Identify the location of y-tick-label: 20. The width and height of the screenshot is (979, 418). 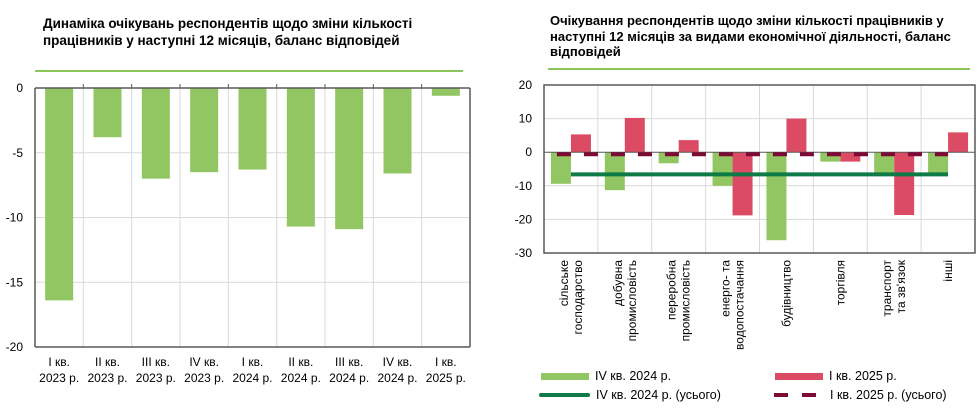
(526, 85).